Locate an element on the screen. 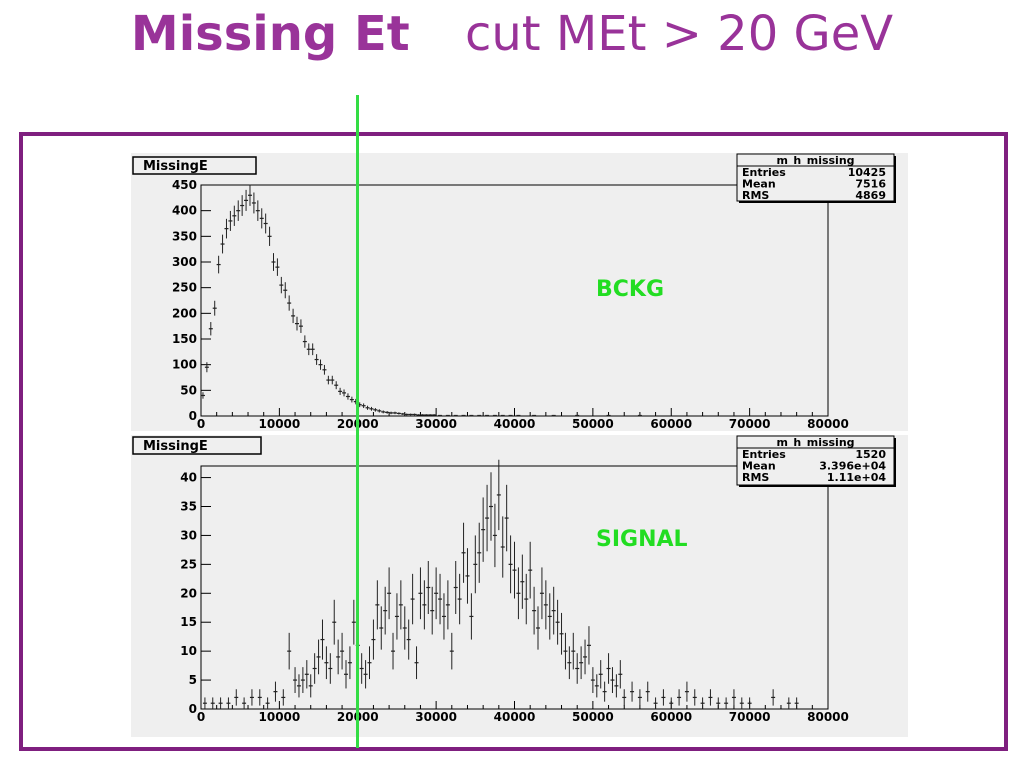 The height and width of the screenshot is (768, 1024). chart1-x-tick-label: 60000 is located at coordinates (671, 424).